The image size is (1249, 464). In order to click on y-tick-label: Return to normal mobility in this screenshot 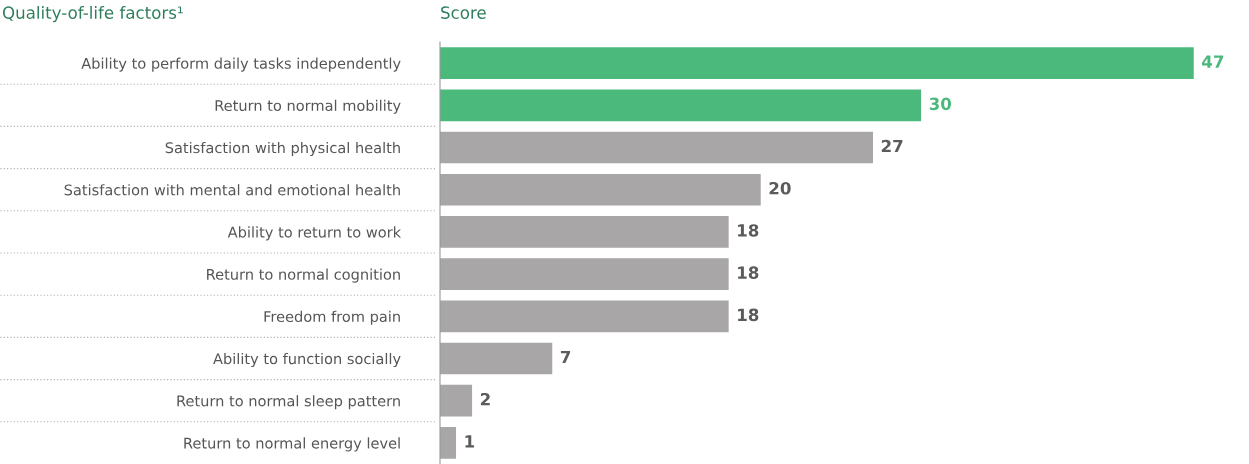, I will do `click(308, 106)`.